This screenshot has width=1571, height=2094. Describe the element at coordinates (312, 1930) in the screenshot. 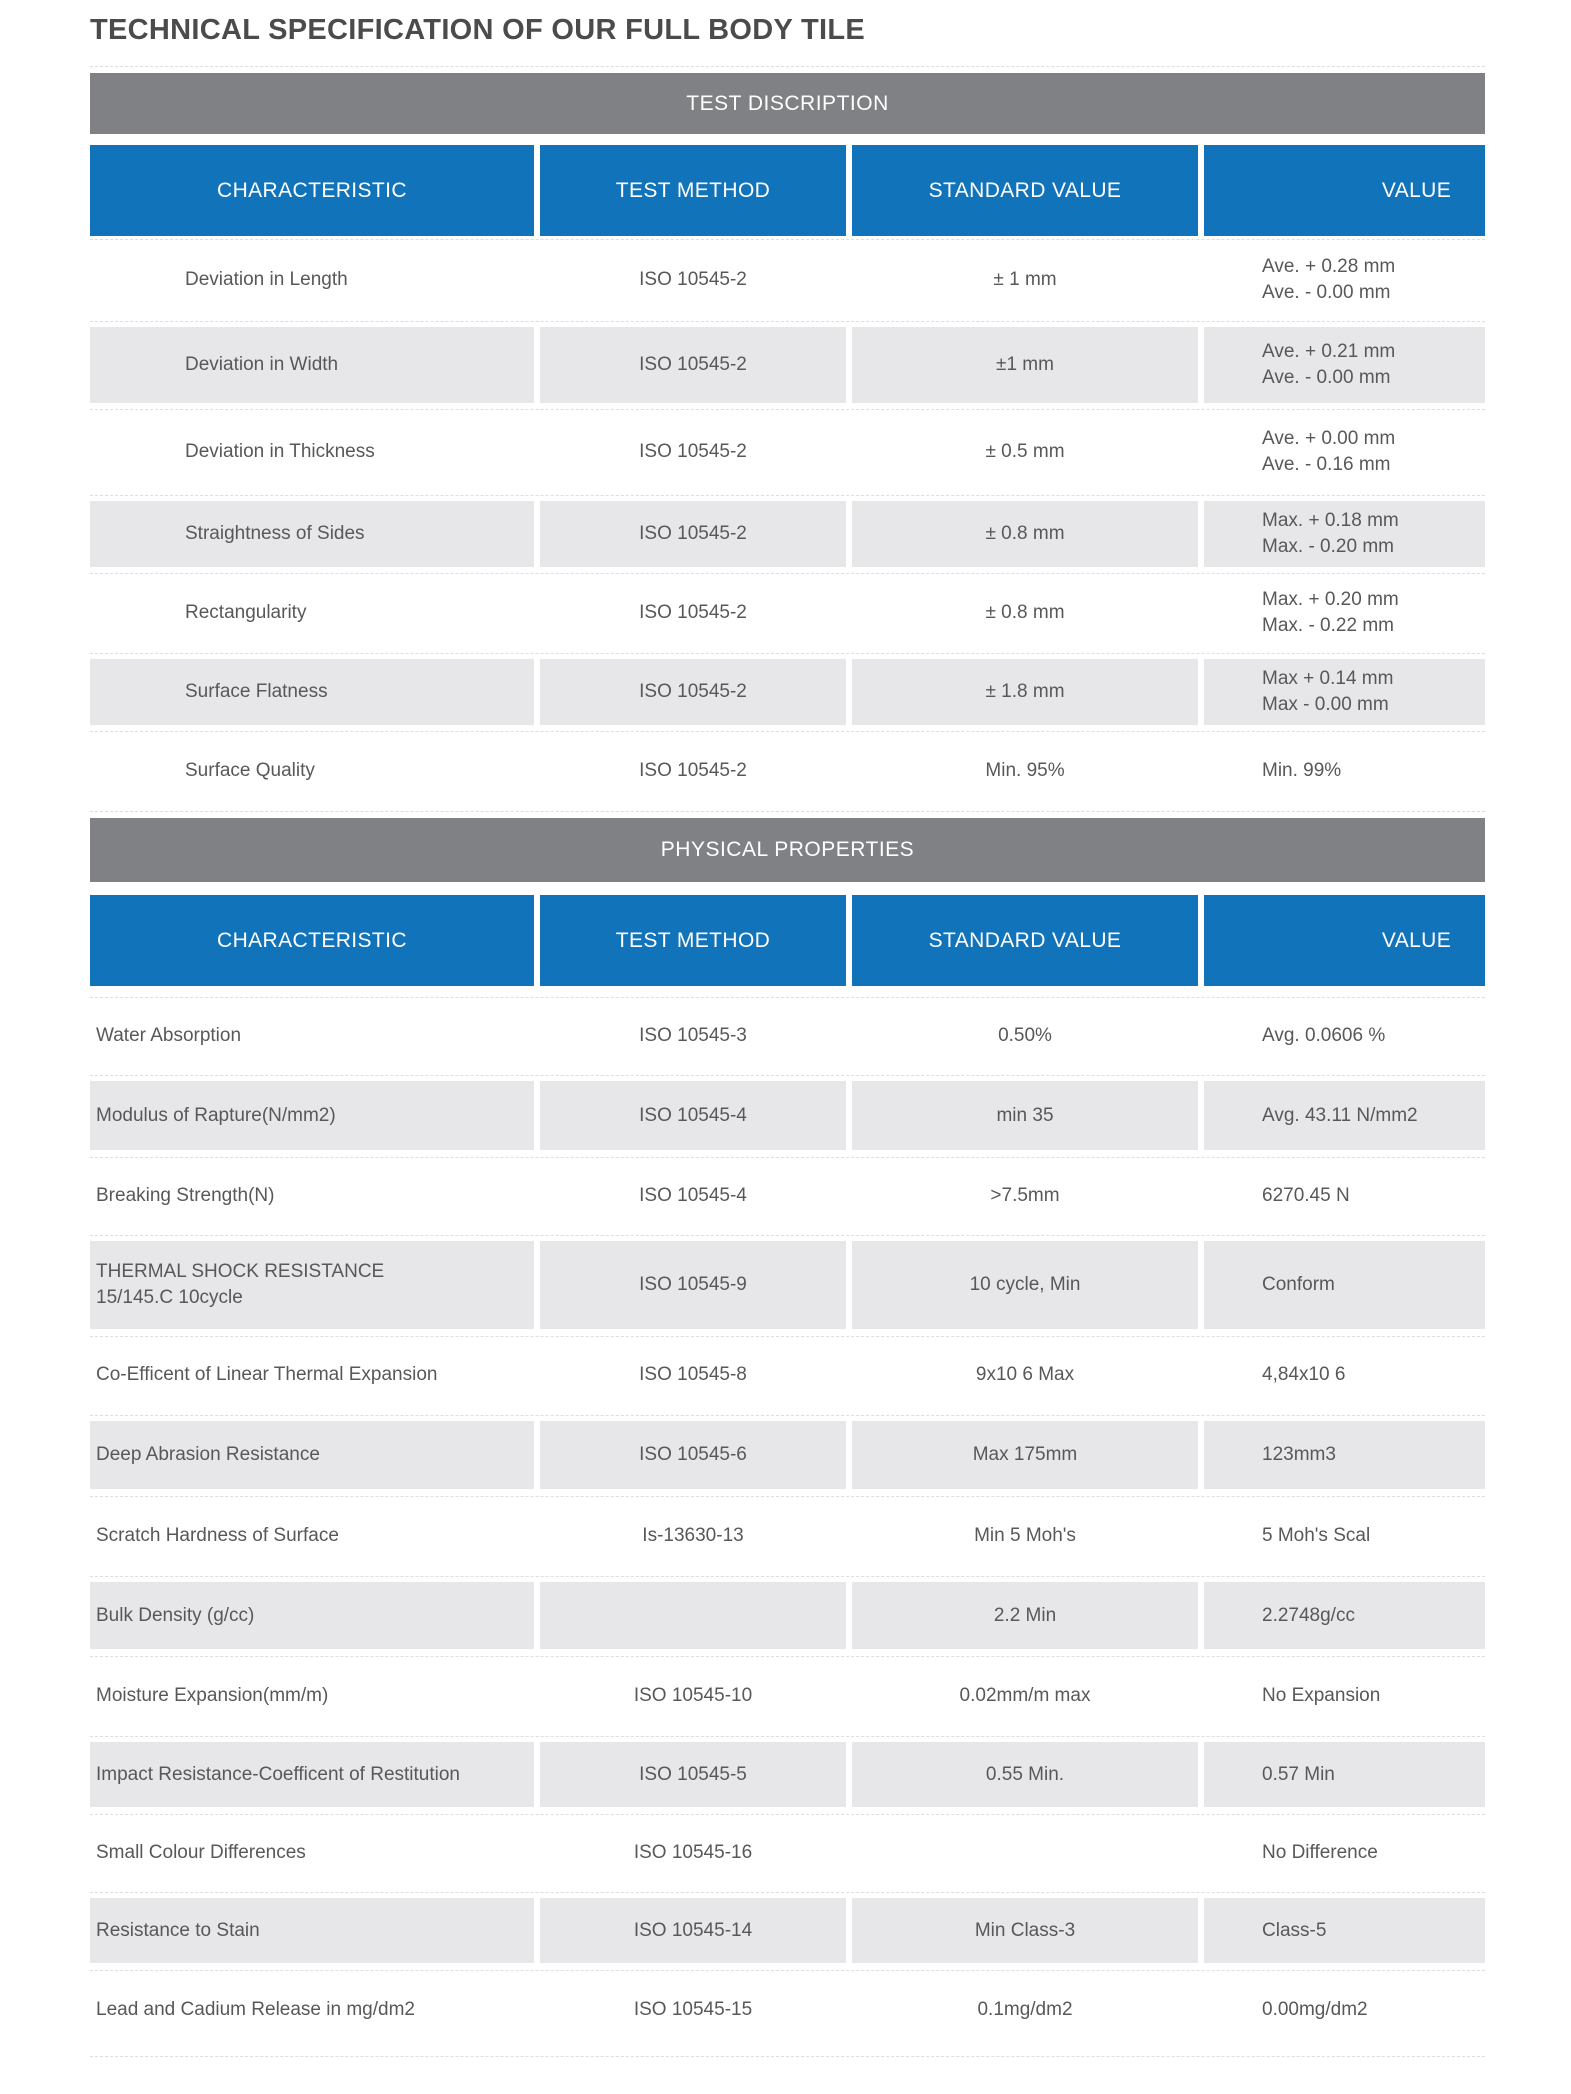

I see `characteristic-cell: Resistance to Stain` at that location.